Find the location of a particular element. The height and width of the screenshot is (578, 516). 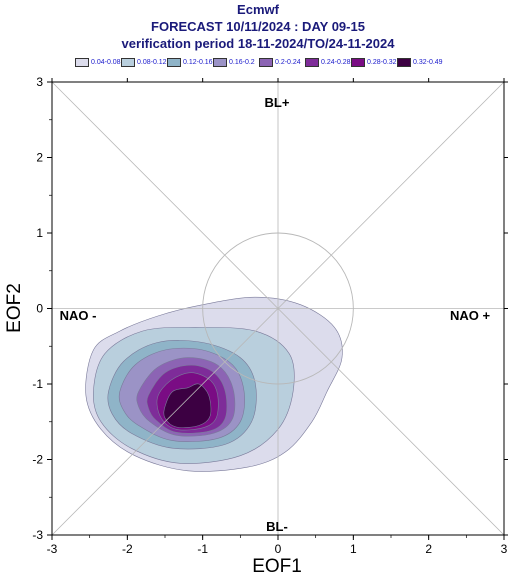

legend-label: 0.16-0.2 is located at coordinates (242, 62).